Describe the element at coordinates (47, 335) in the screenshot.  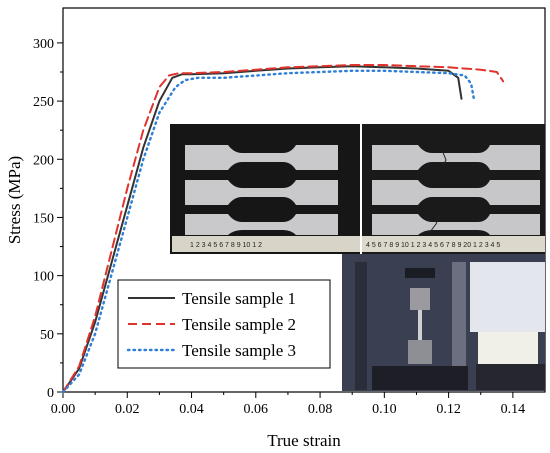
I see `y-tick-label: 50` at that location.